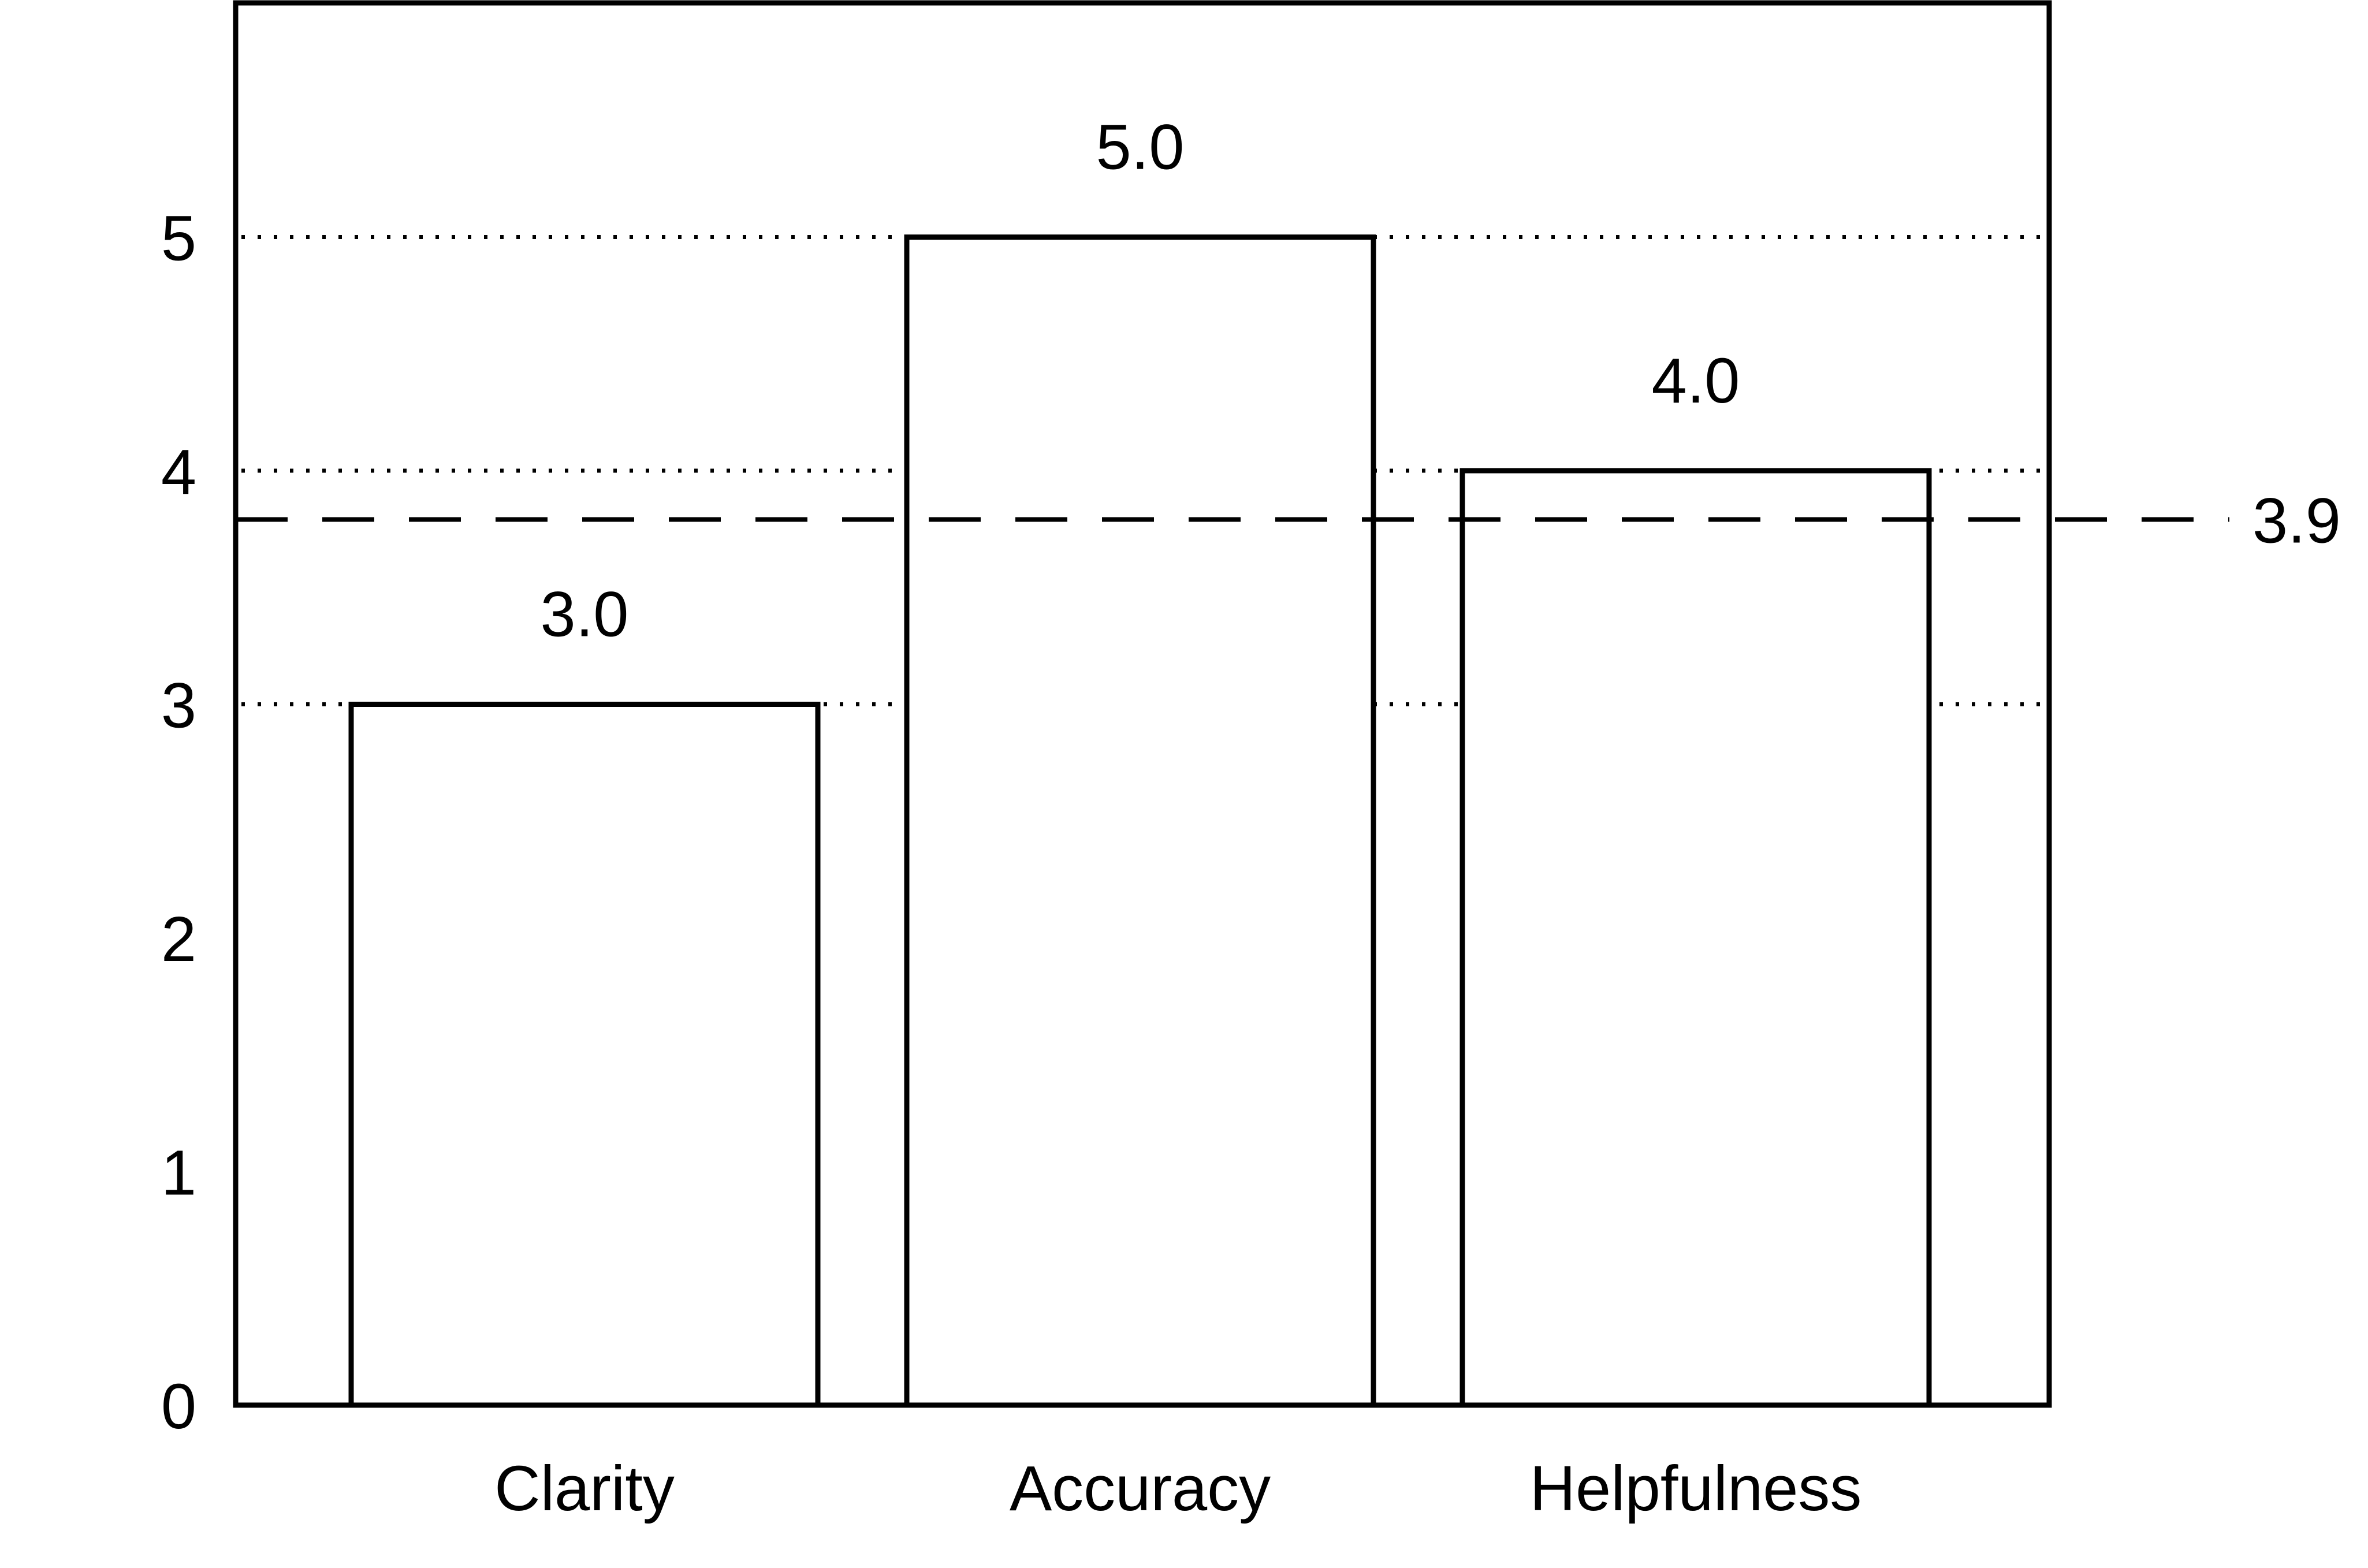  Describe the element at coordinates (1696, 380) in the screenshot. I see `value-label-helpfulness: 4.0` at that location.